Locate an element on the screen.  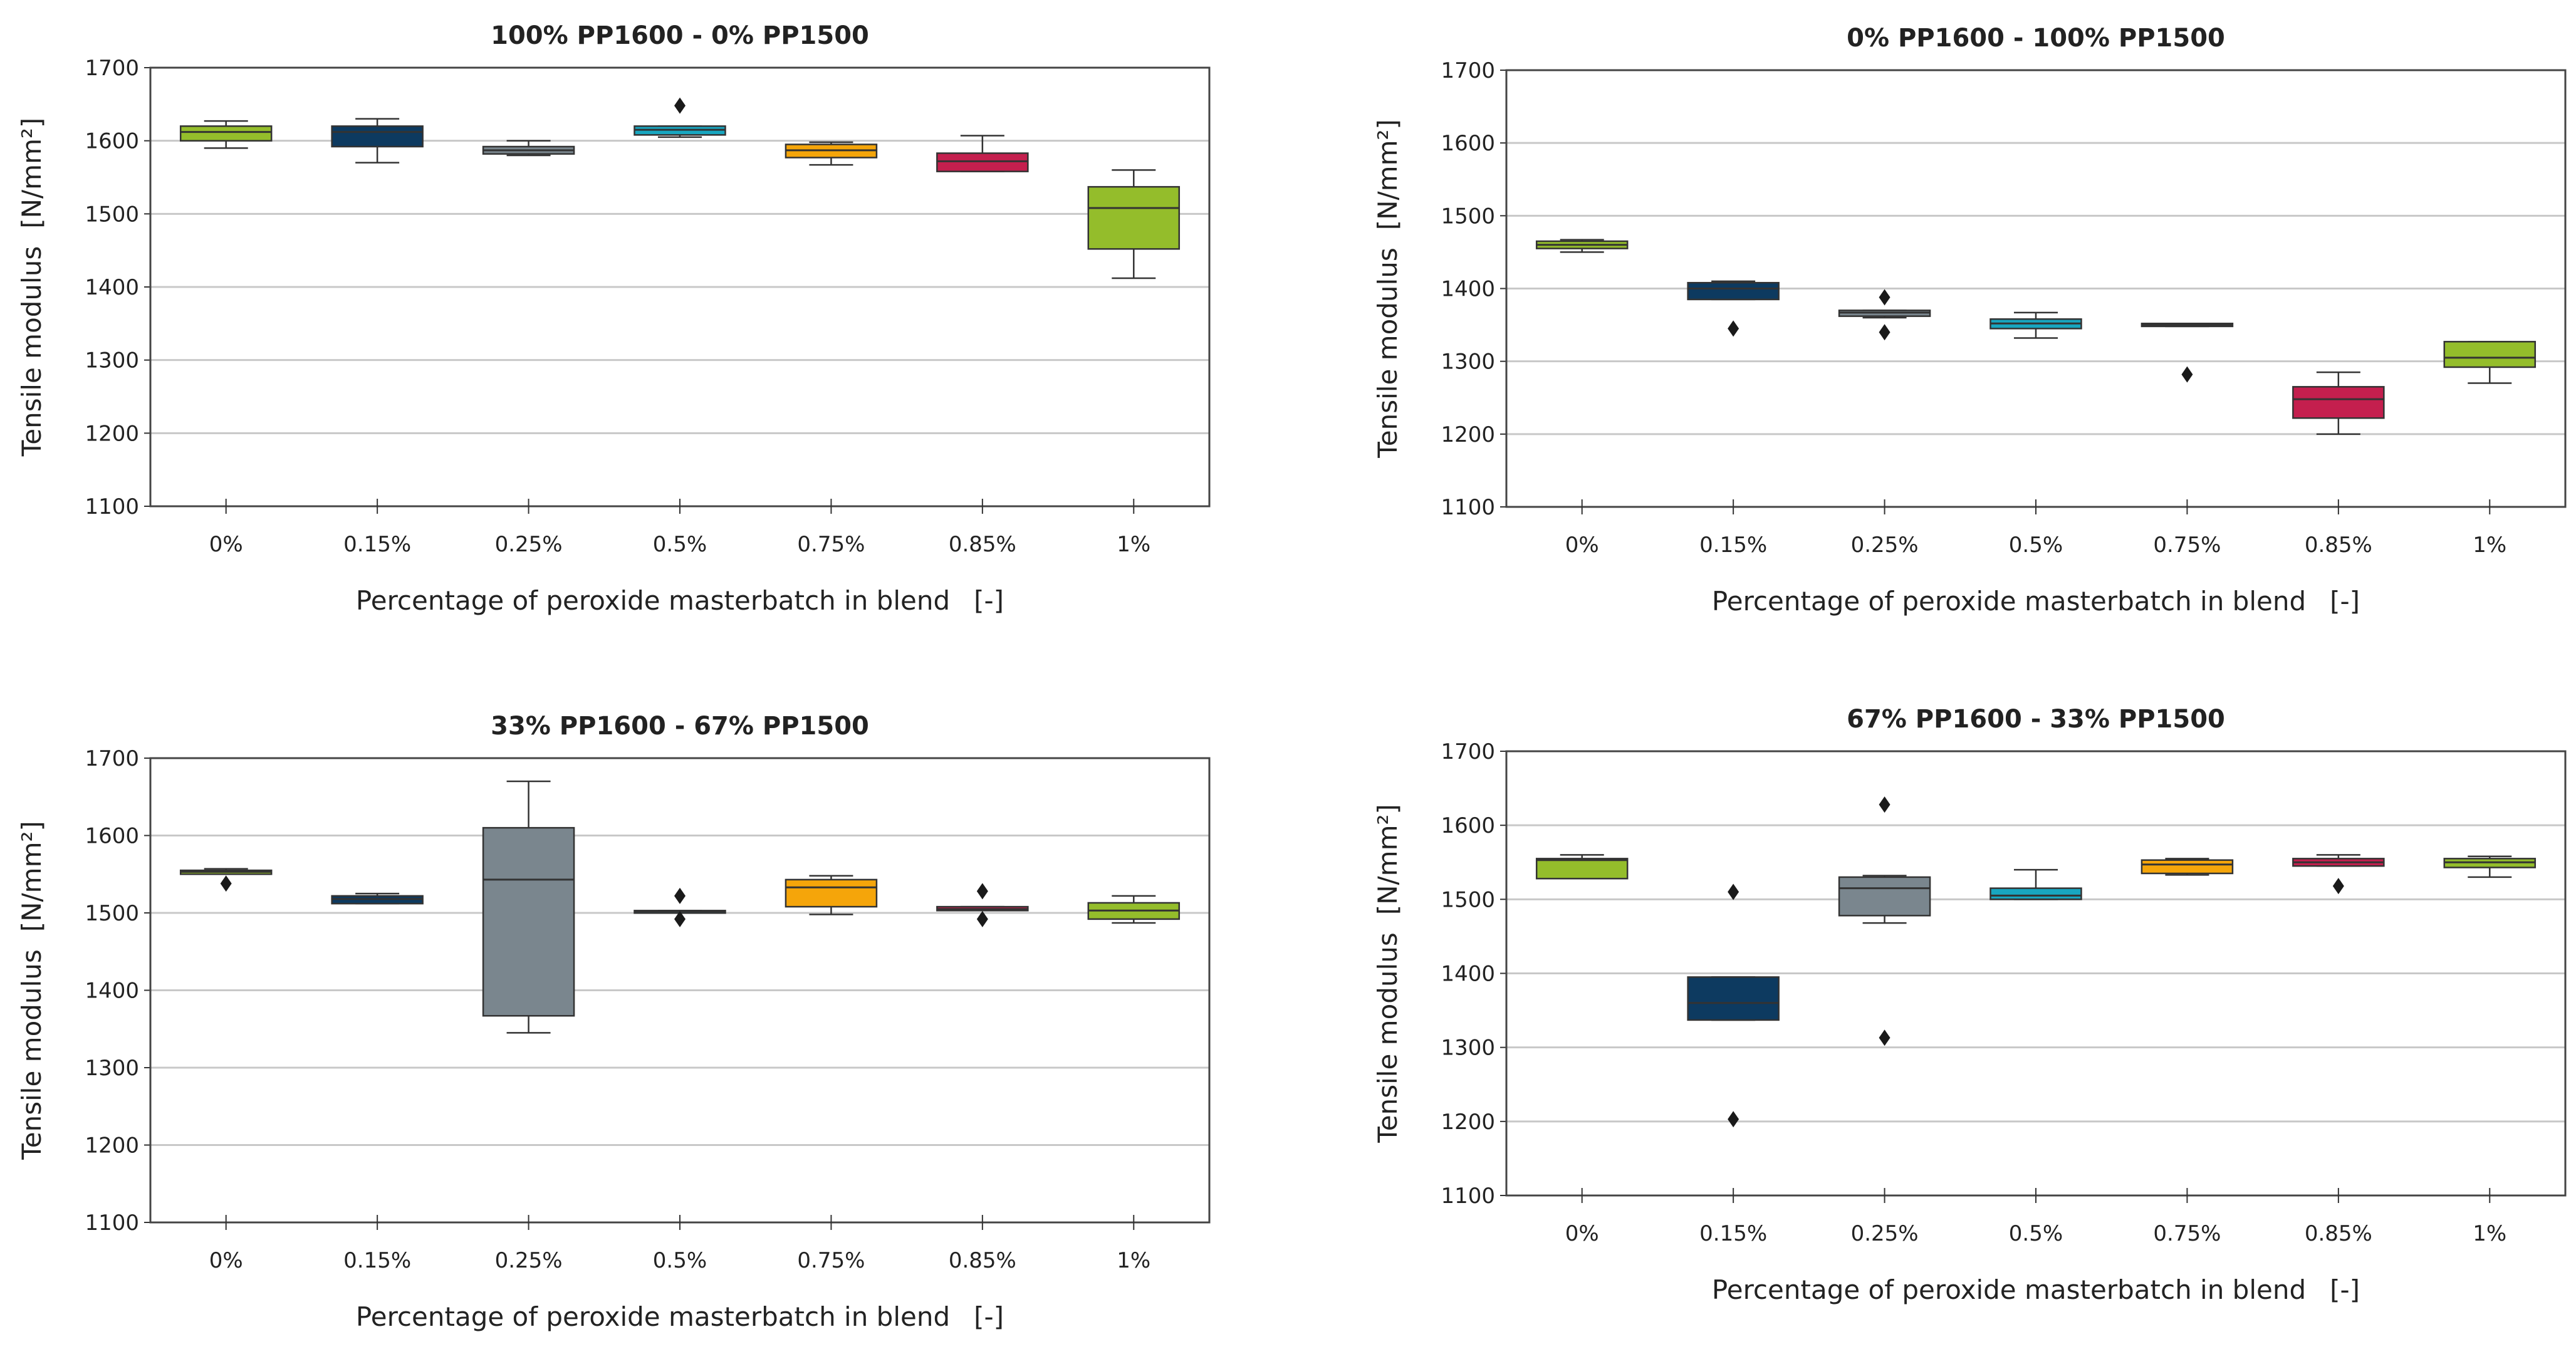
y-axis-label: Tensile modulus [N/mm²] is located at coordinates (1387, 288).